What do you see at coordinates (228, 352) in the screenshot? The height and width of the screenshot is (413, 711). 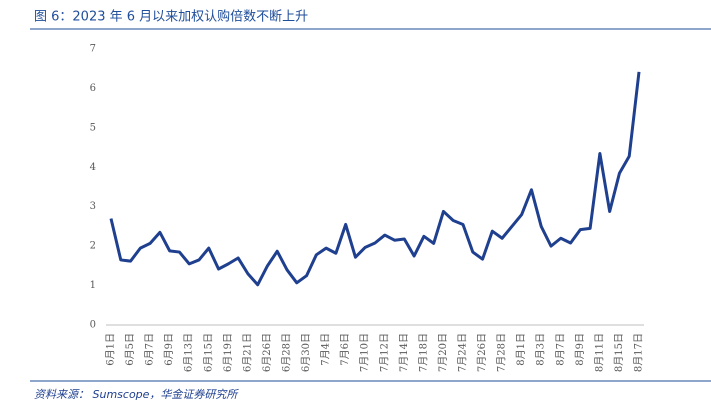 I see `x-tick-label: 6月19日` at bounding box center [228, 352].